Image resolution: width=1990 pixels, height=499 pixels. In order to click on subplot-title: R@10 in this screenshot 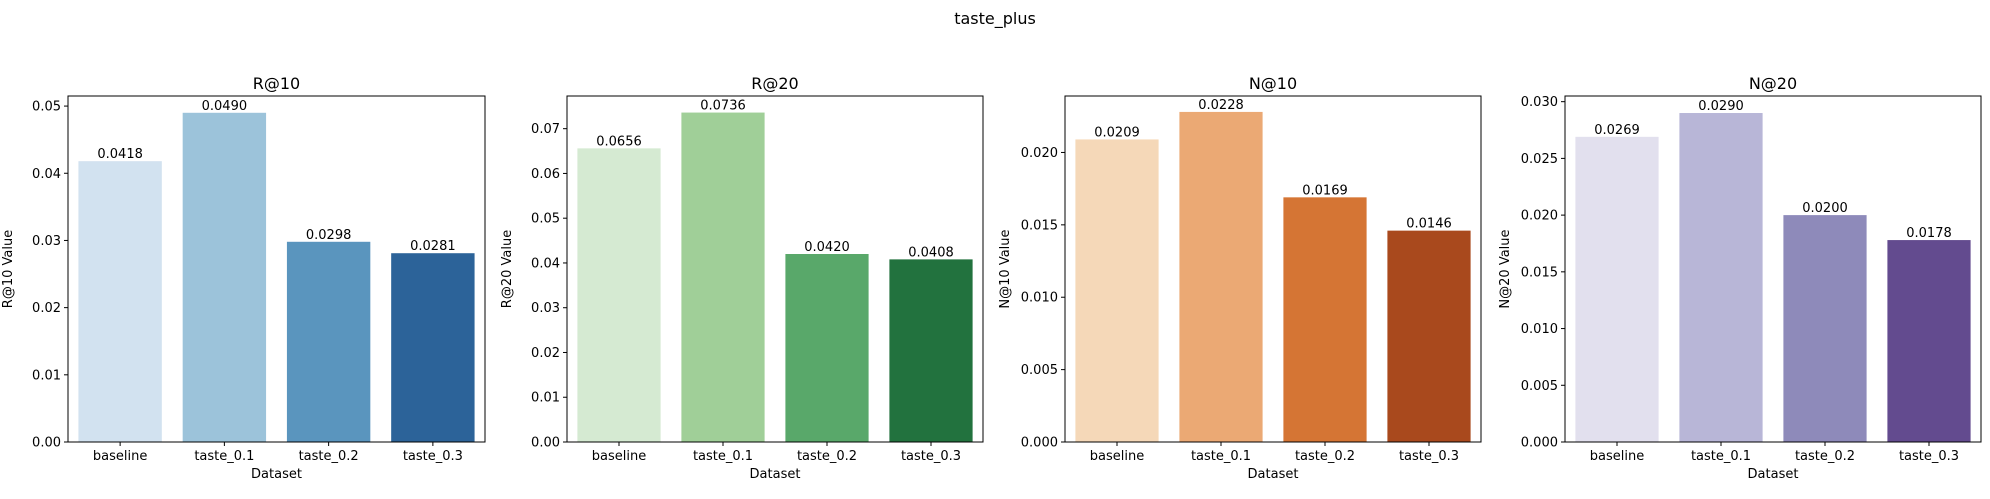, I will do `click(276, 83)`.